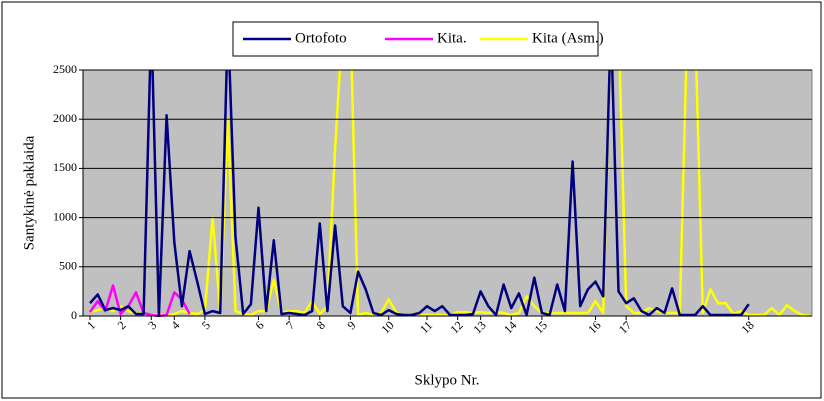 This screenshot has height=401, width=824. Describe the element at coordinates (74, 315) in the screenshot. I see `y-tick-label: 0` at that location.